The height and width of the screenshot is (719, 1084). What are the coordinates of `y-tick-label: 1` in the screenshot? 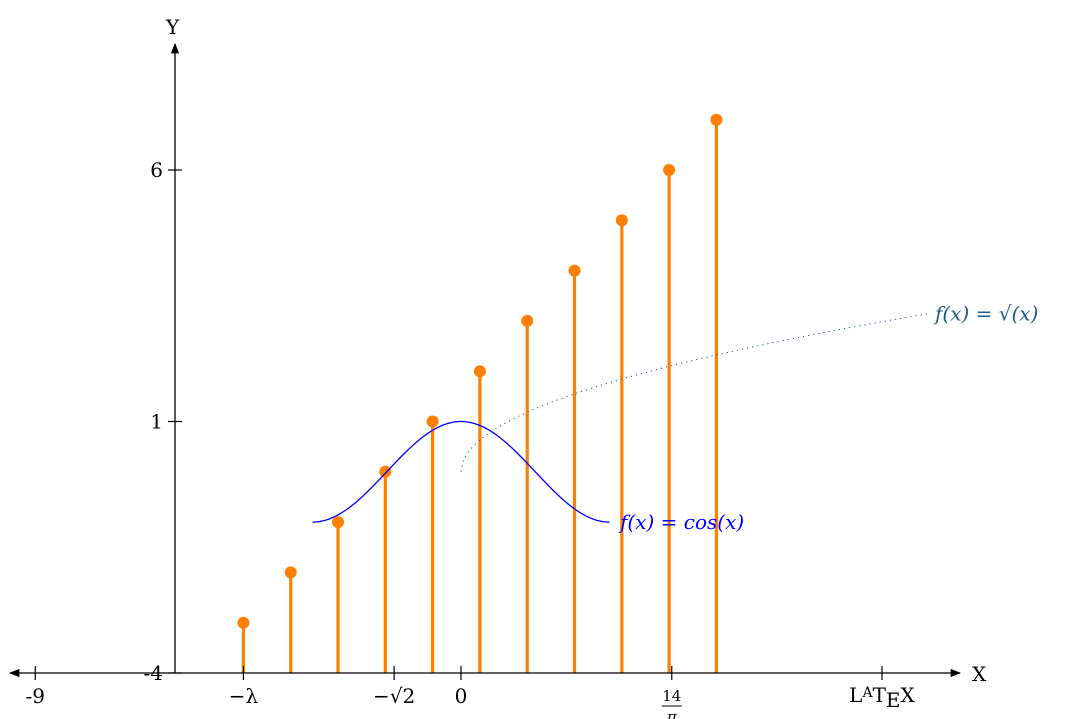 It's located at (156, 422).